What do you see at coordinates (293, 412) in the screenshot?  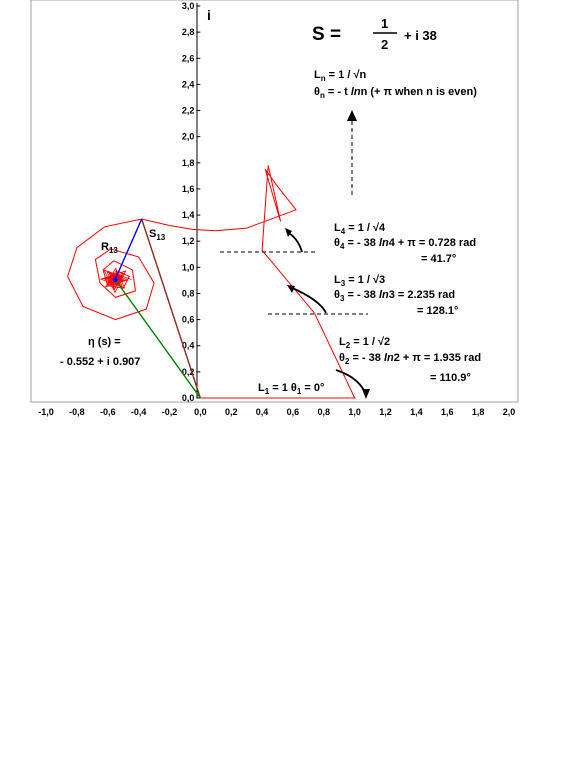 I see `x-tick-label: 0,6` at bounding box center [293, 412].